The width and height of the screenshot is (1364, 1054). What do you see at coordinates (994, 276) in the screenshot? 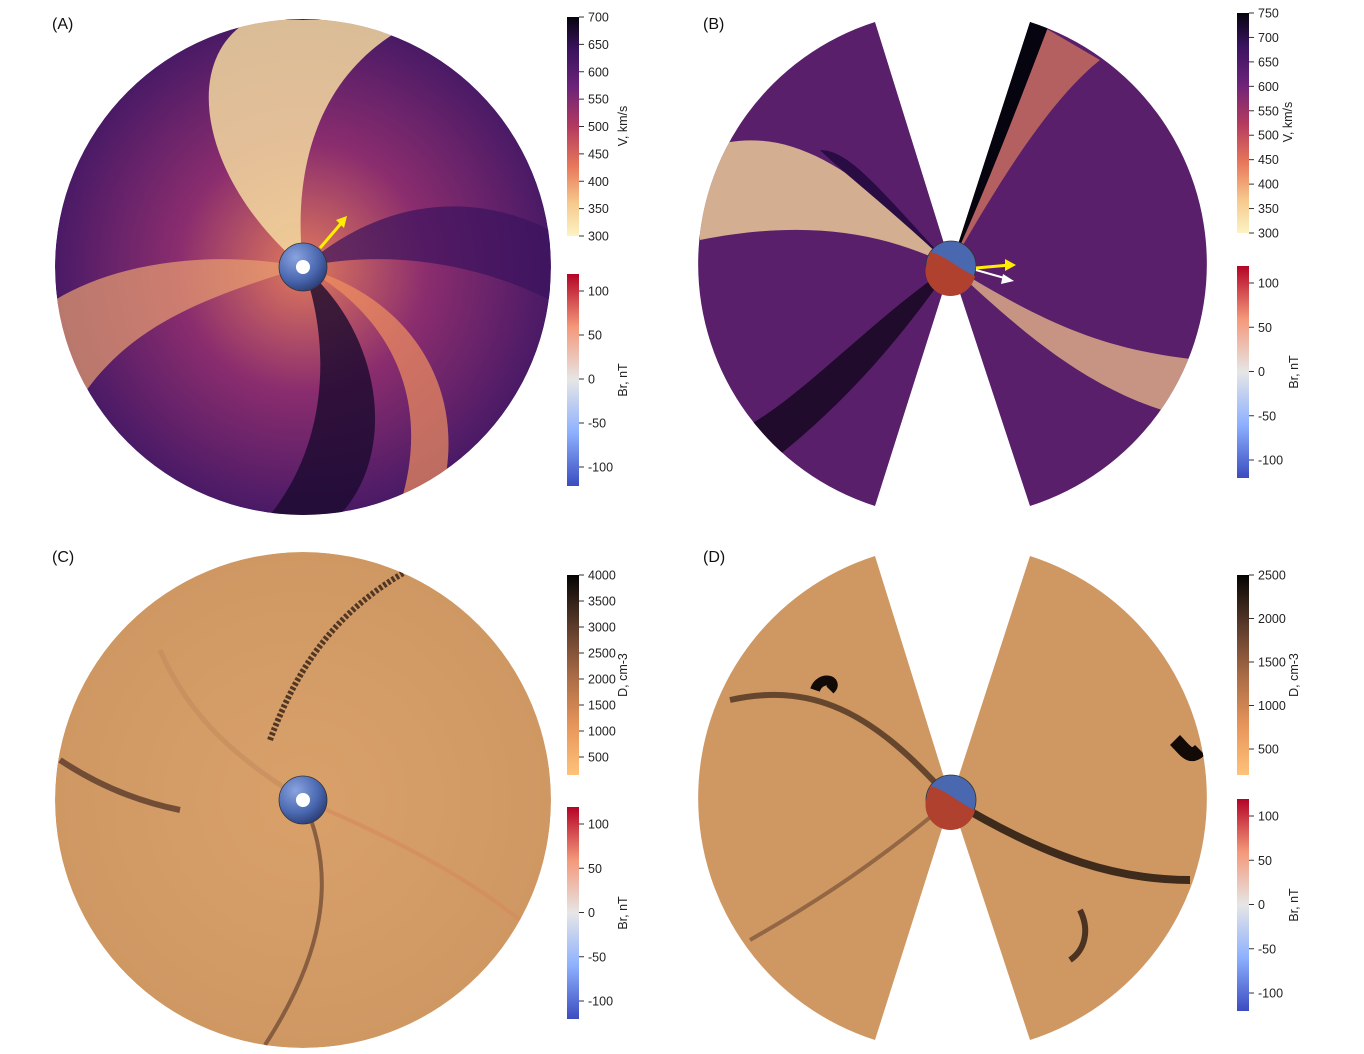
I see `white-arrow-icon` at bounding box center [994, 276].